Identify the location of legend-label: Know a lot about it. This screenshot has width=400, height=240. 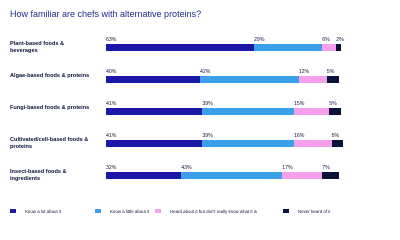
(43, 211).